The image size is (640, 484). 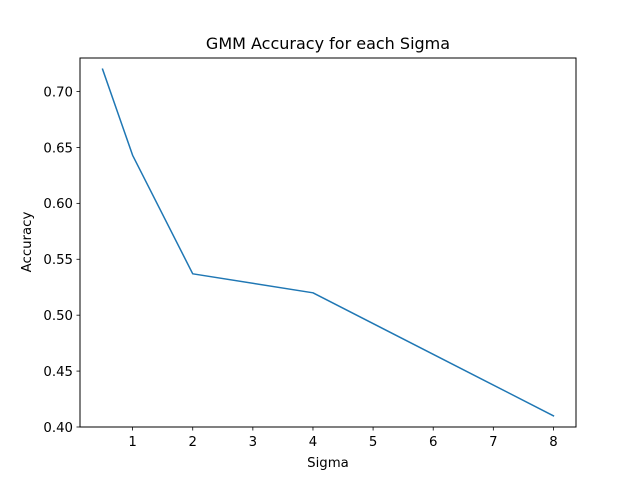 What do you see at coordinates (433, 442) in the screenshot?
I see `x-tick-label: 6` at bounding box center [433, 442].